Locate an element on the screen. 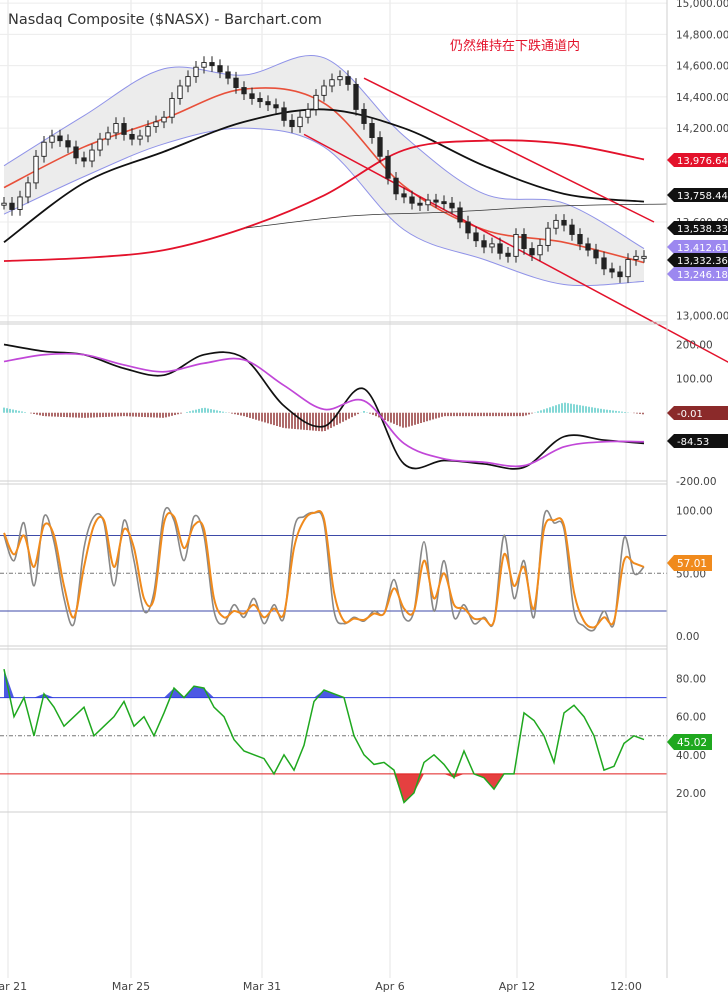  x-tick-label: Apr 6 is located at coordinates (390, 986).